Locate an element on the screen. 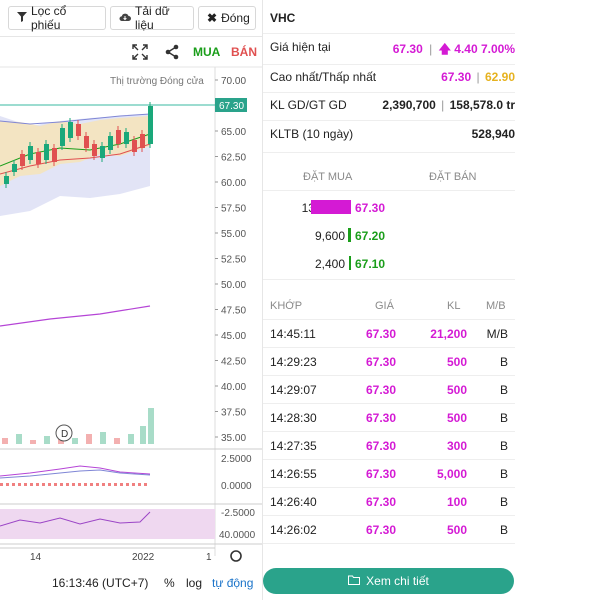 This screenshot has width=600, height=600. panel-divider is located at coordinates (262, 300).